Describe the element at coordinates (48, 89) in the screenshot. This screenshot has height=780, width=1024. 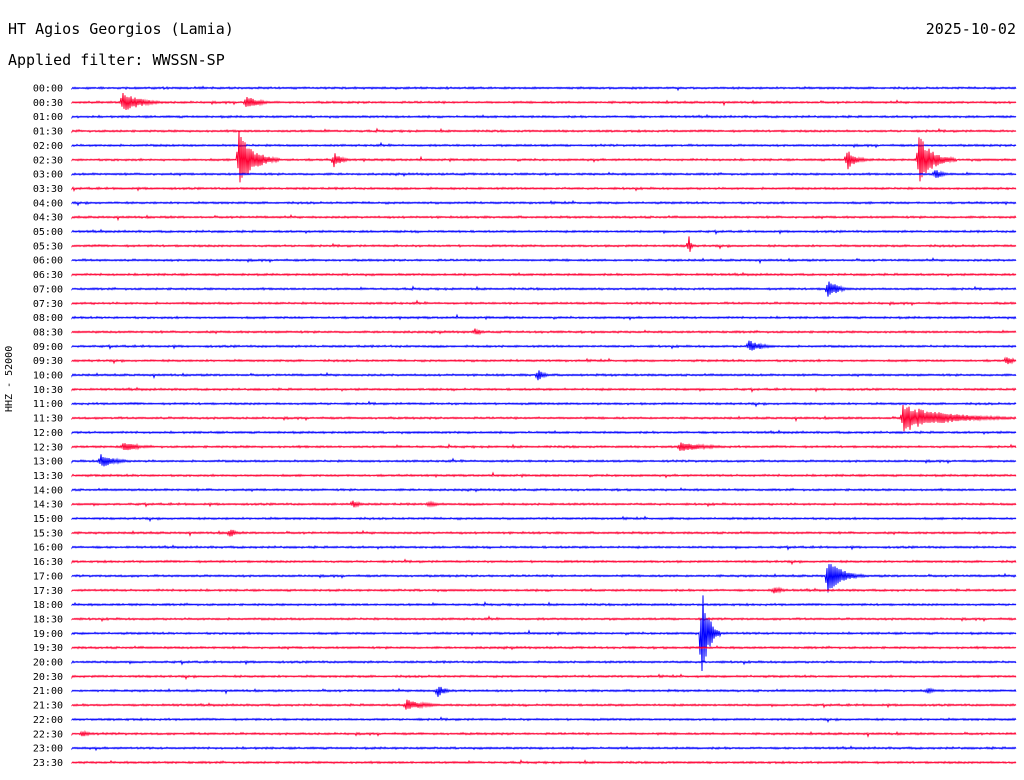
I see `row-time-label: 00:00` at that location.